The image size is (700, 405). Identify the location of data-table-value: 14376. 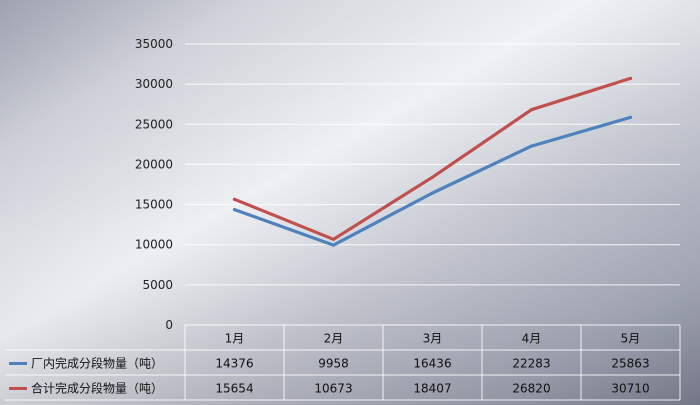
(234, 364).